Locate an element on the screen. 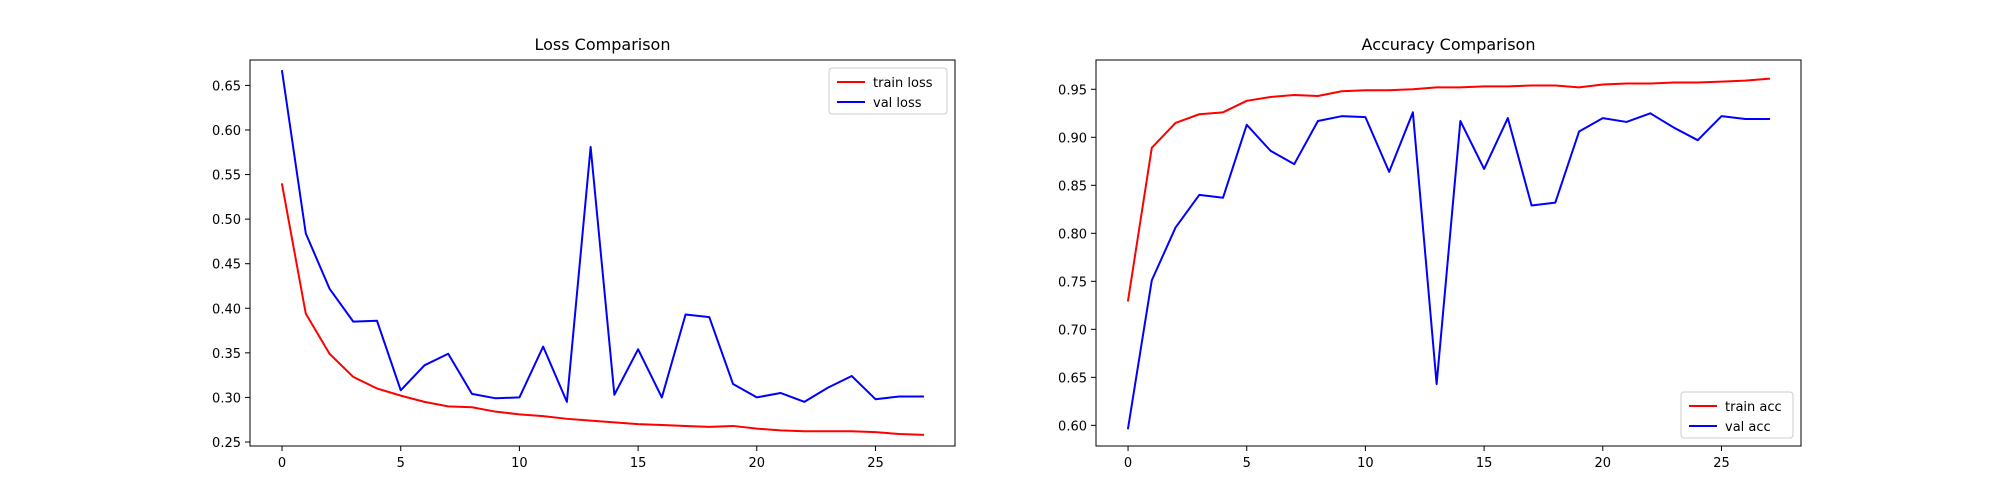 The width and height of the screenshot is (2000, 504). legend-label: train acc is located at coordinates (1753, 407).